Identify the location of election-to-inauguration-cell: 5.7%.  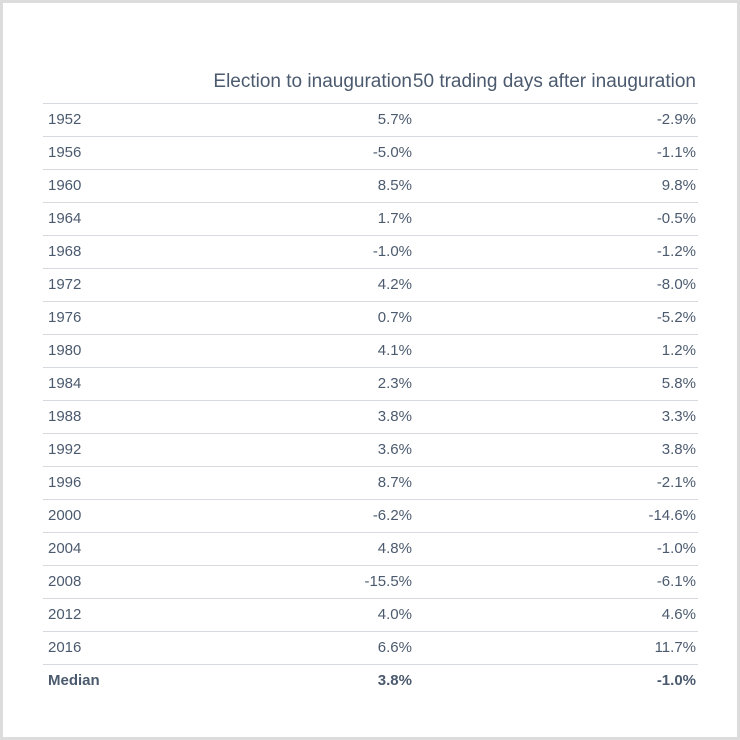
(394, 119).